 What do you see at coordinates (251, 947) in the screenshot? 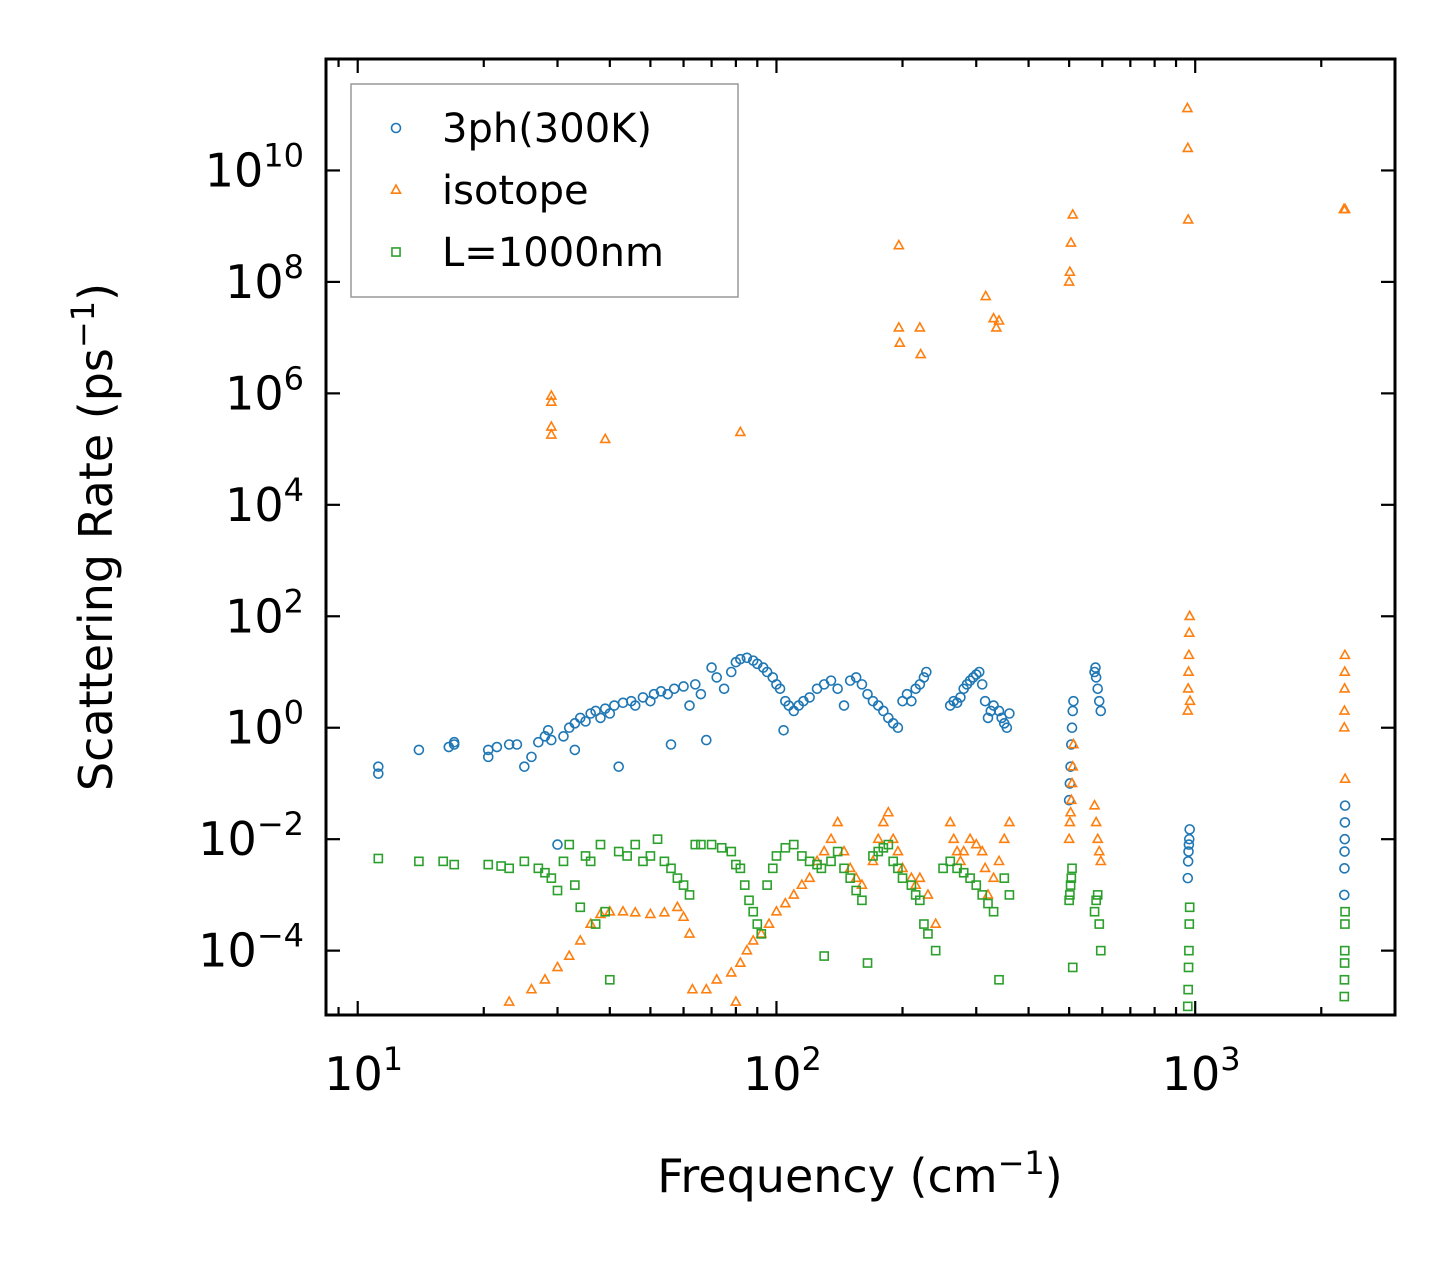
I see `y-tick-label: 10⁻⁴` at bounding box center [251, 947].